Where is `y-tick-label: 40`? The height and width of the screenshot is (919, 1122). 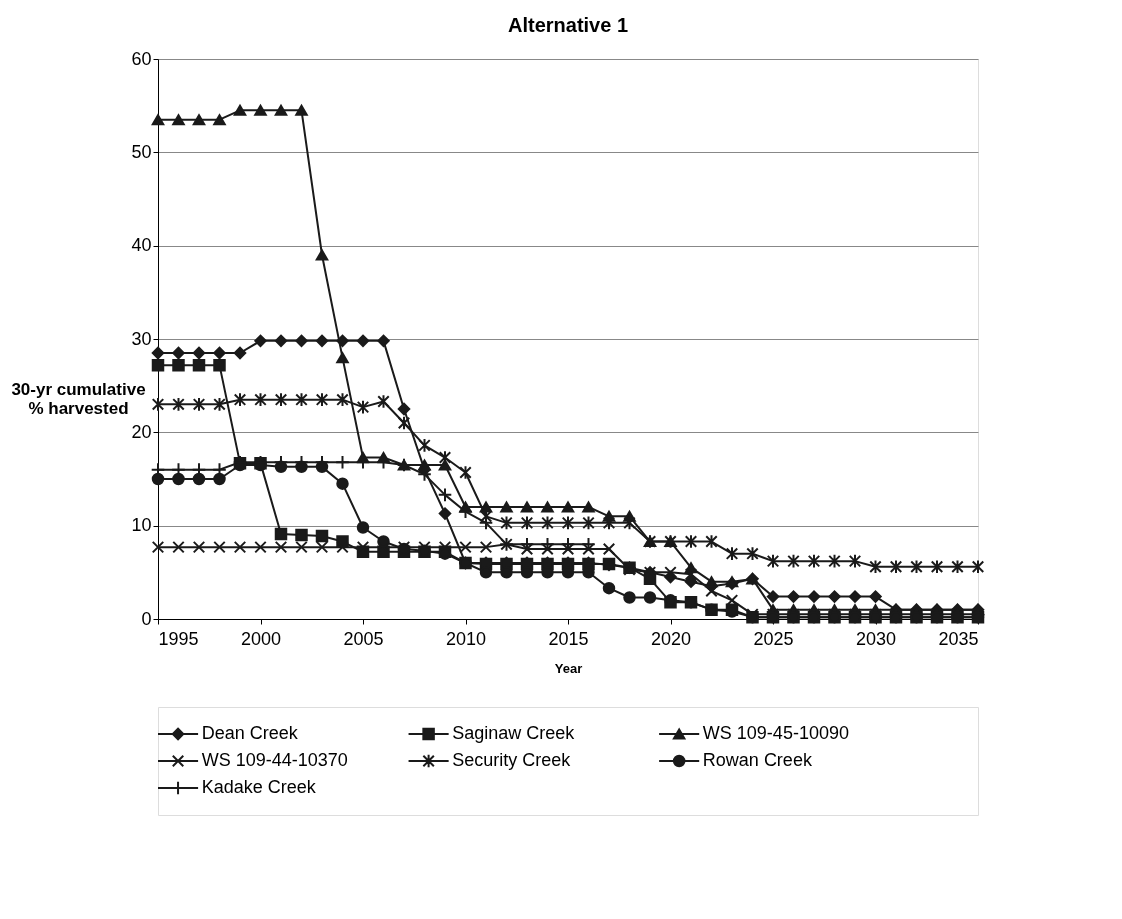
y-tick-label: 40 is located at coordinates (141, 245).